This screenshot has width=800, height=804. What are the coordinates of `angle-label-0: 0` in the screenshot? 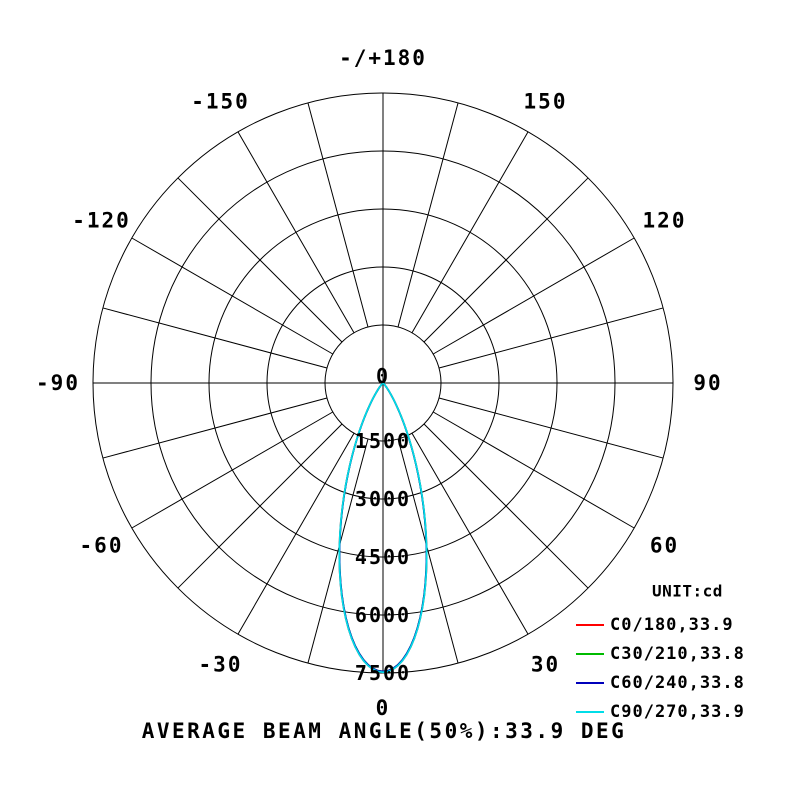 It's located at (383, 708).